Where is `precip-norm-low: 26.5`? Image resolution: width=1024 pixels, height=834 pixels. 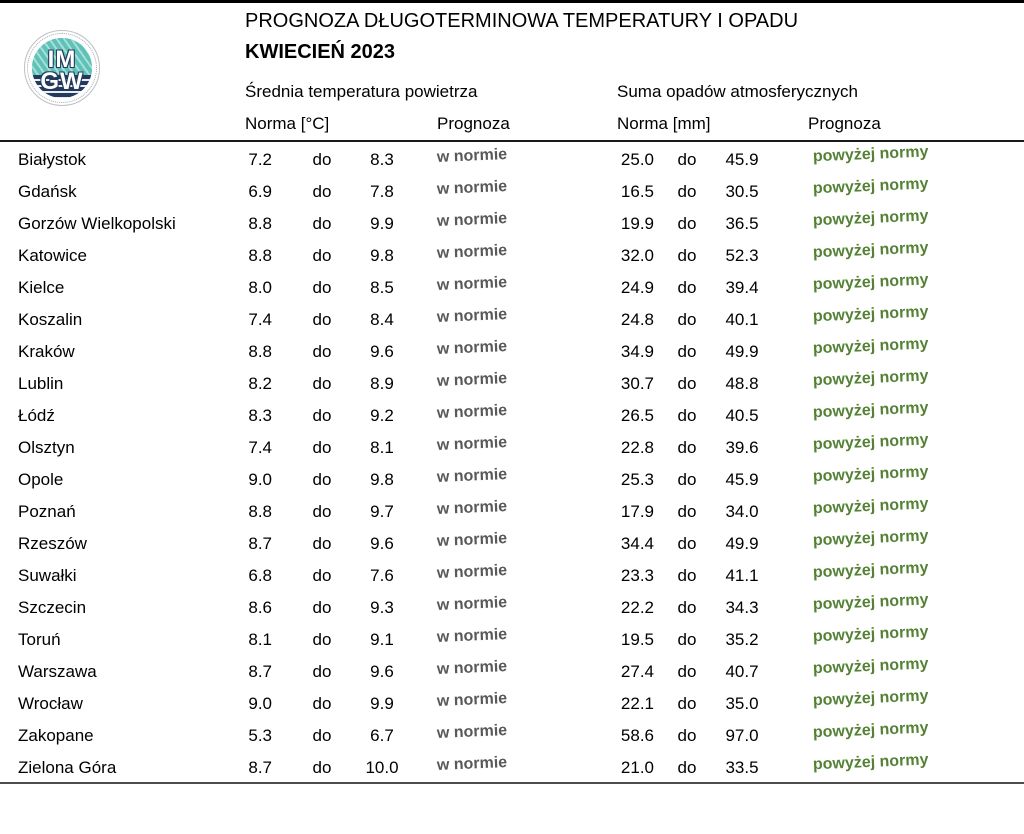
precip-norm-low: 26.5 is located at coordinates (637, 415).